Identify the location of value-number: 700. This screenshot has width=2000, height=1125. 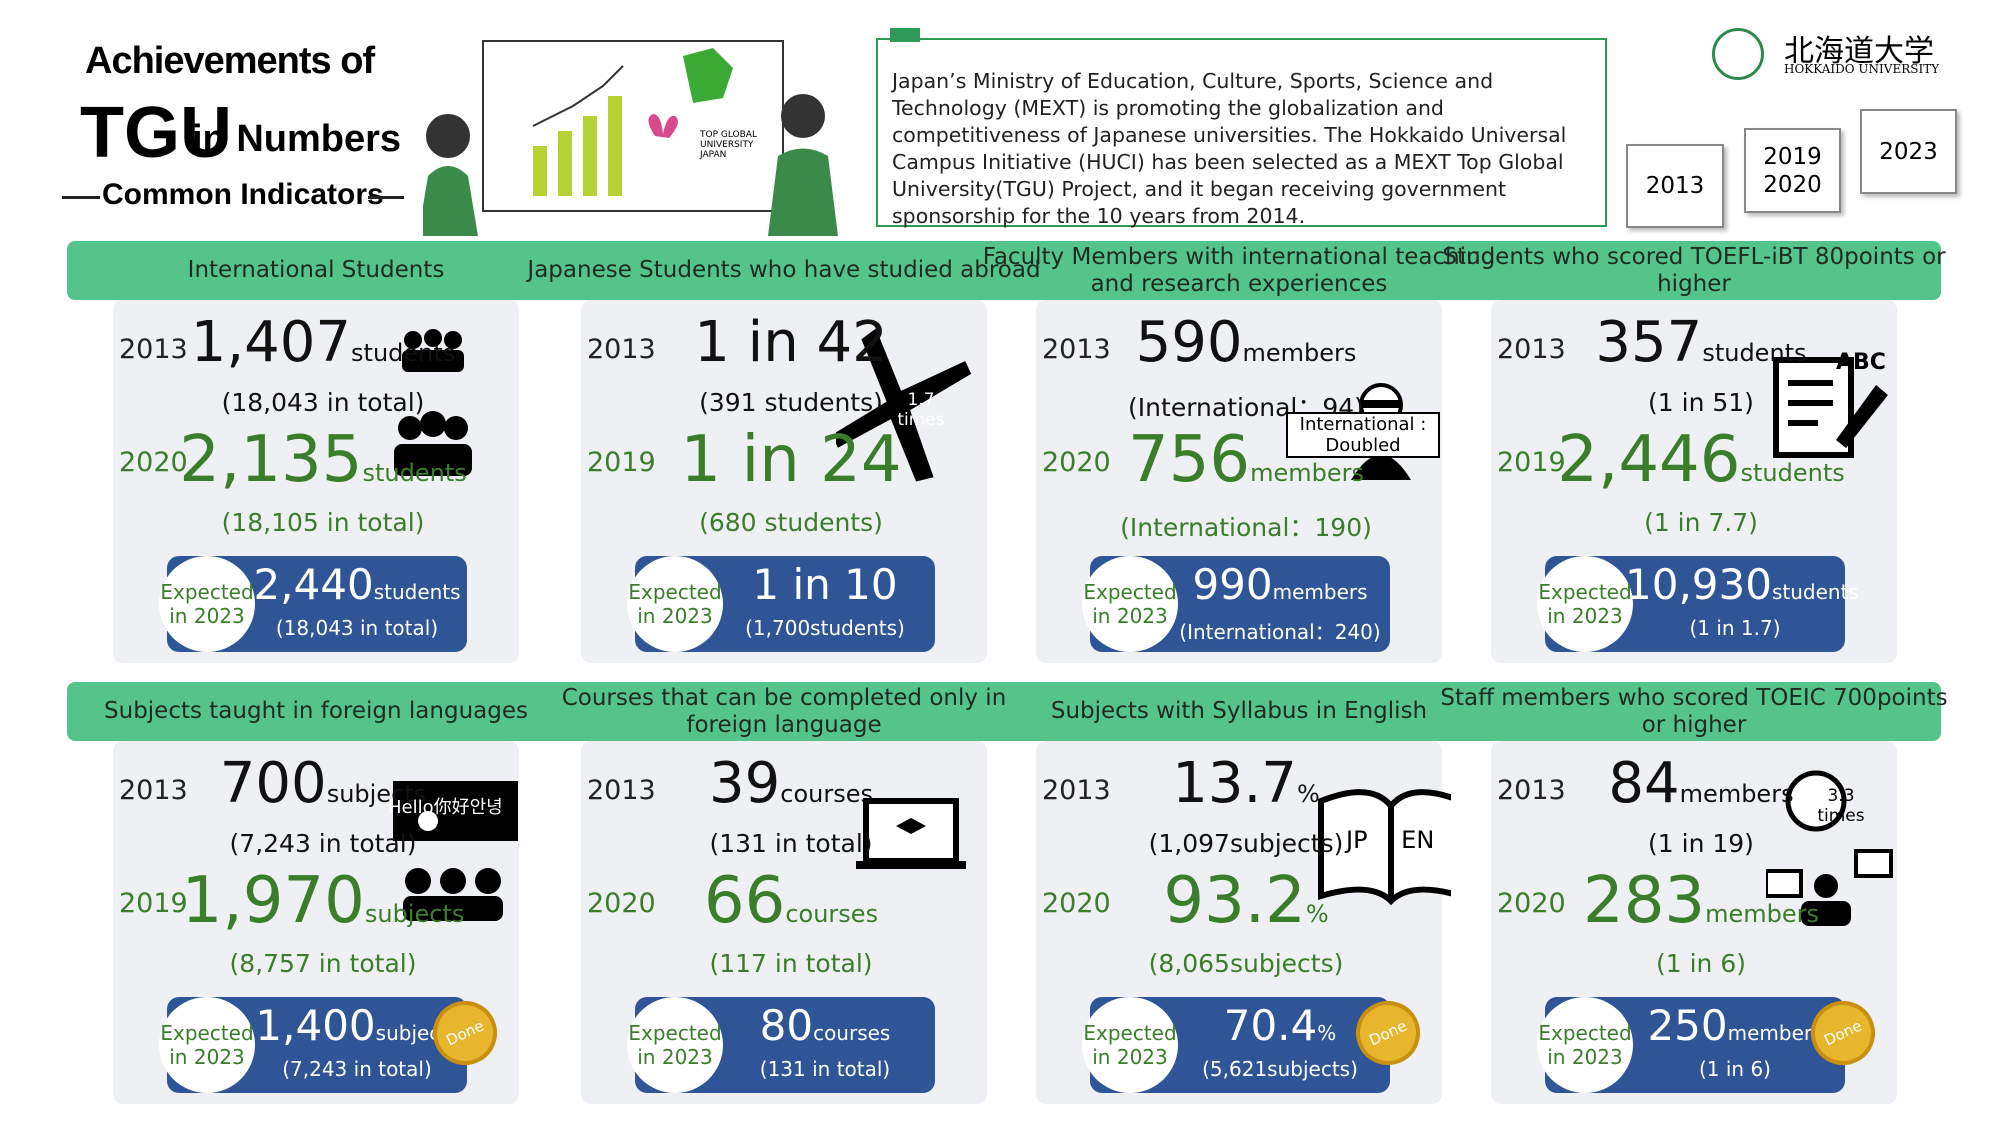
(273, 783).